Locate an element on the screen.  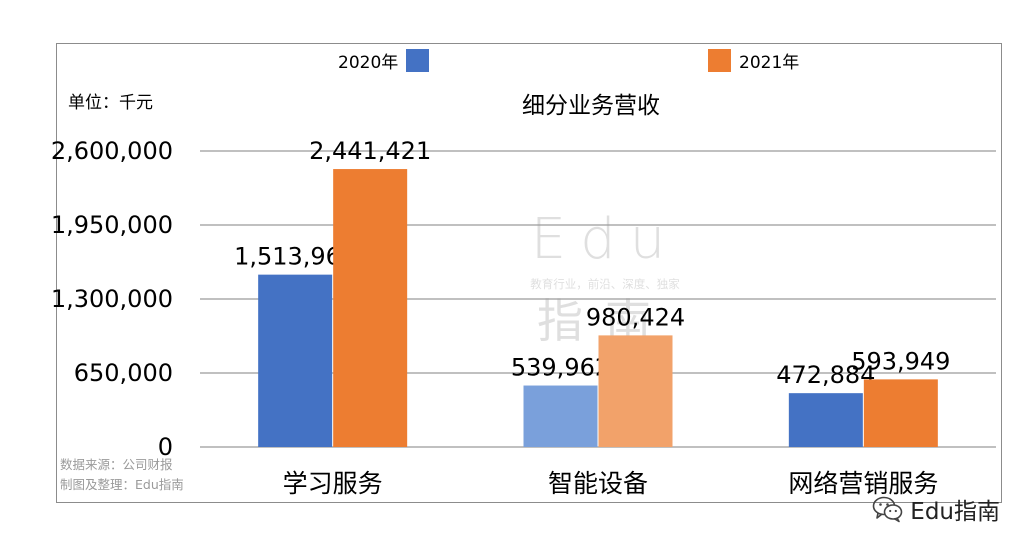
data-label: 2,441,421 is located at coordinates (370, 151).